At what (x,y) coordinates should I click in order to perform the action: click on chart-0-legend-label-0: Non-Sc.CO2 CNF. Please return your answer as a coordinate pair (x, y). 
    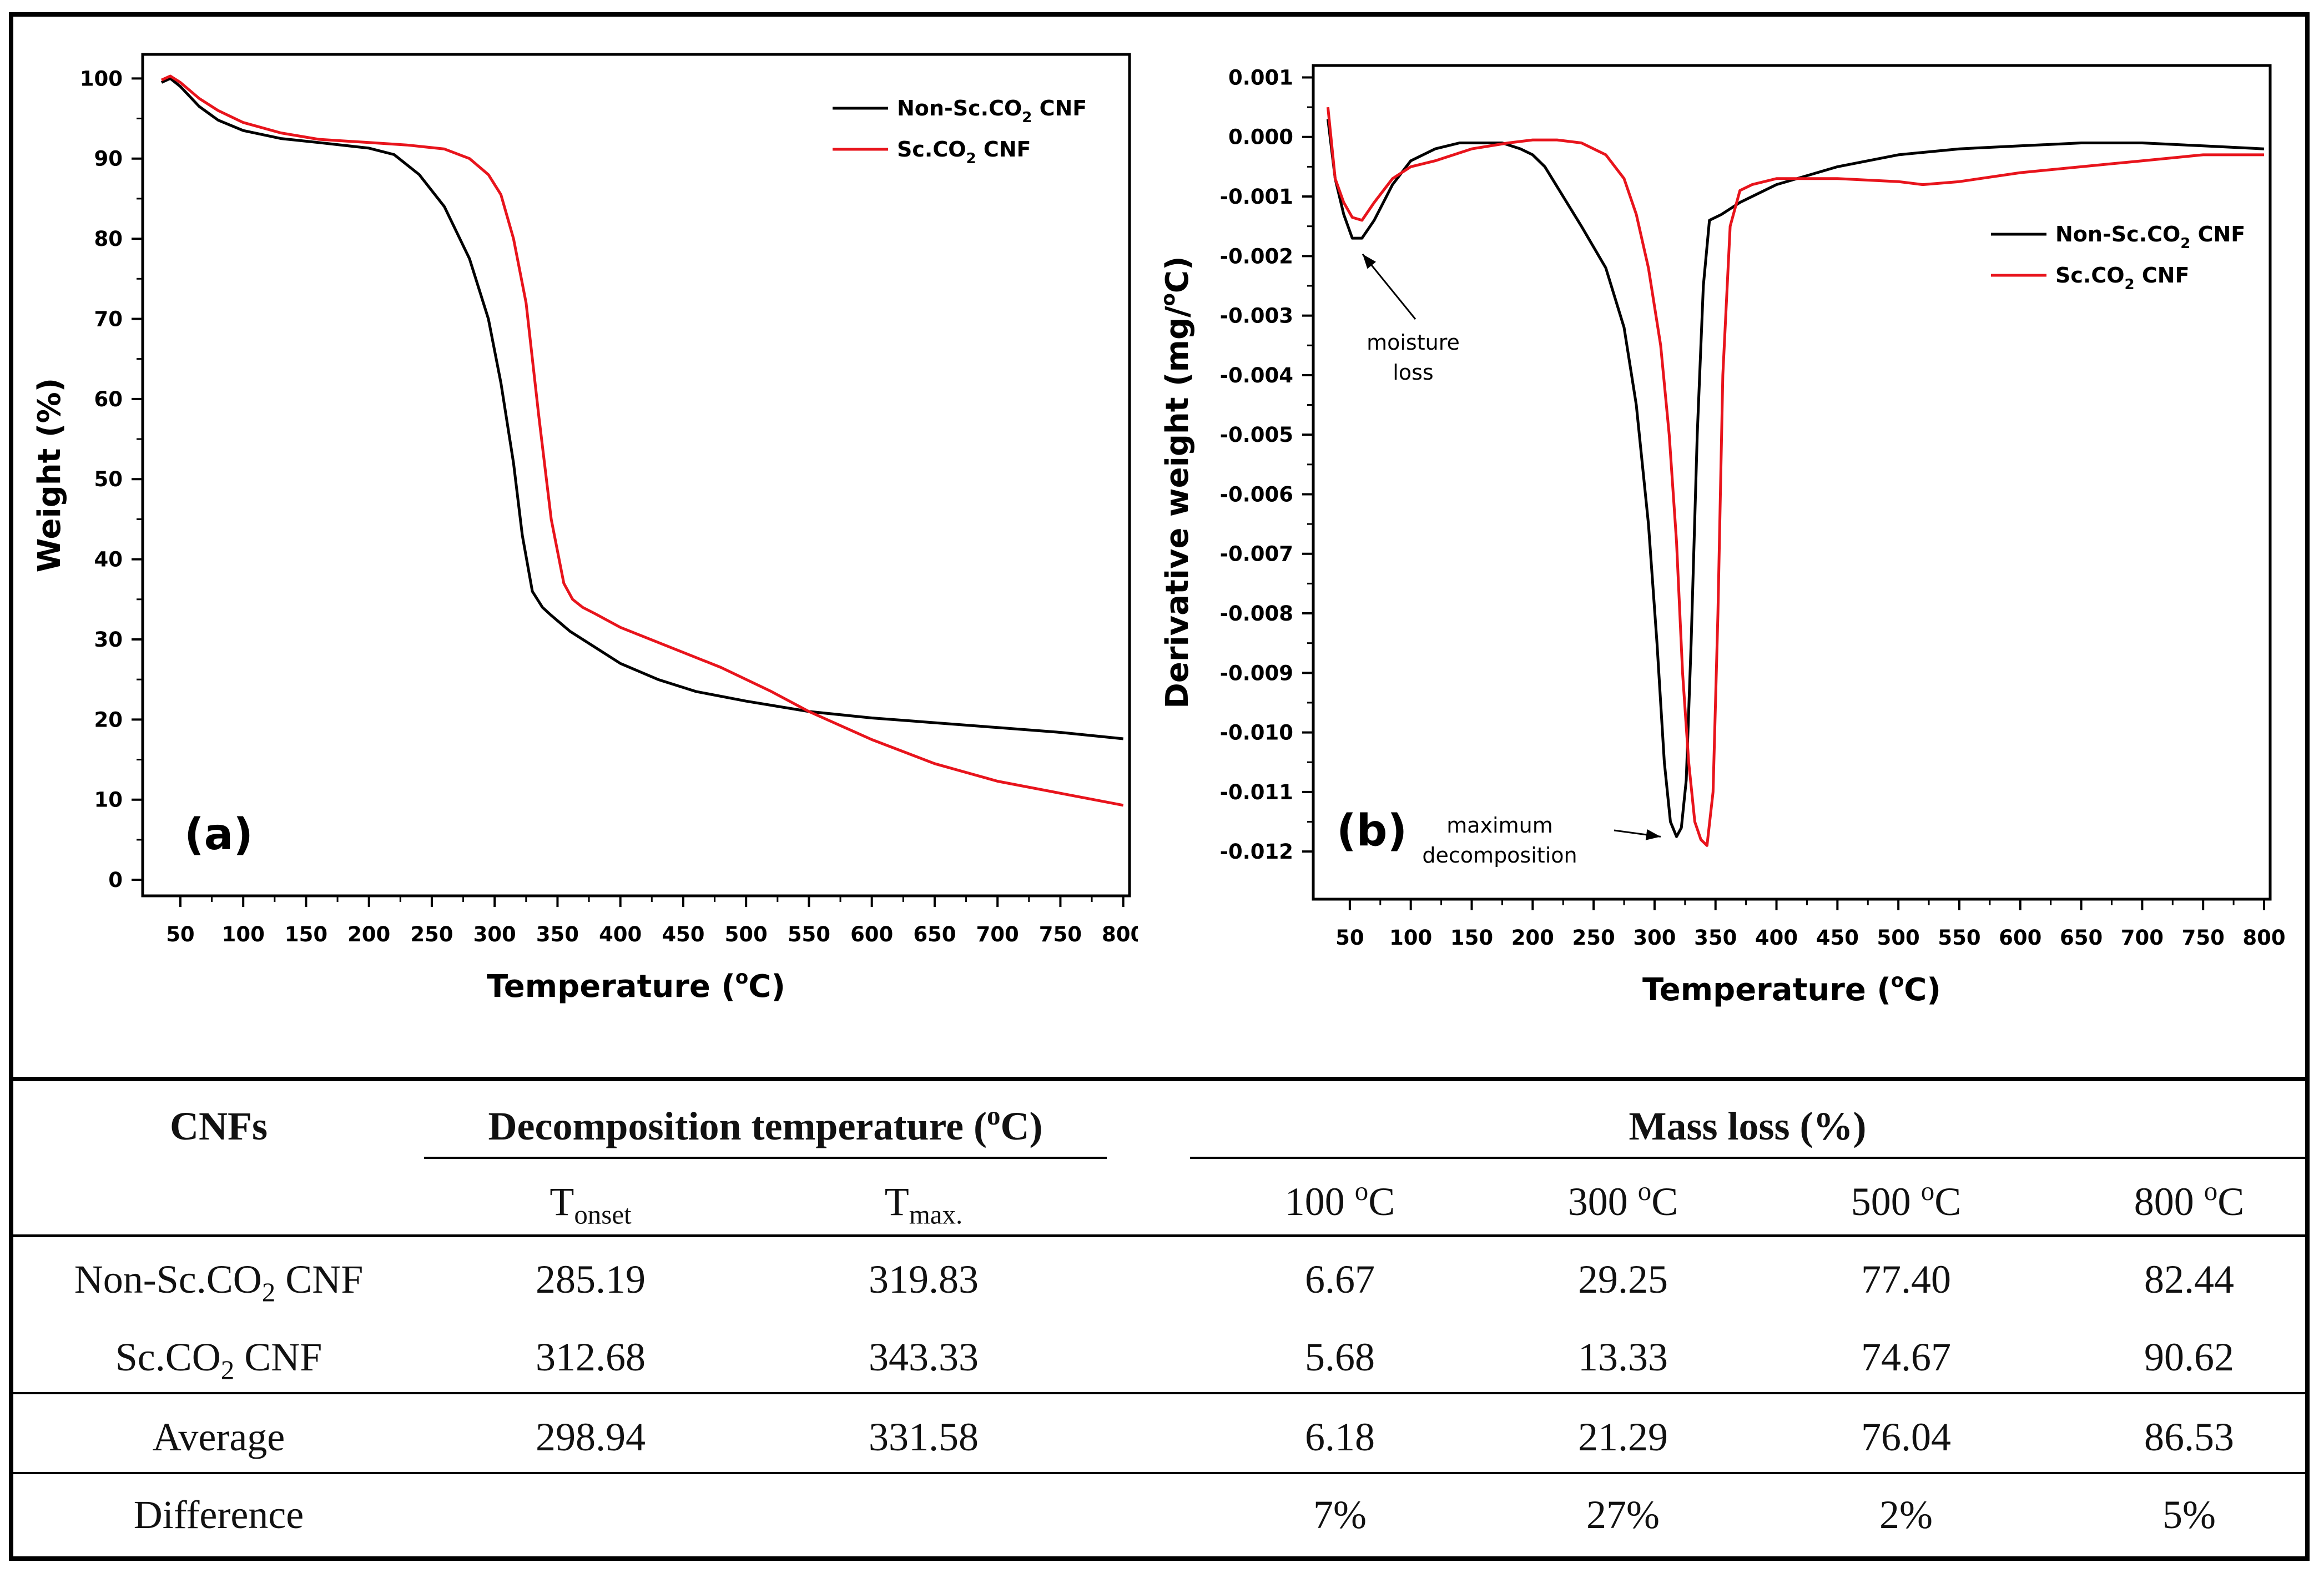
    Looking at the image, I should click on (992, 111).